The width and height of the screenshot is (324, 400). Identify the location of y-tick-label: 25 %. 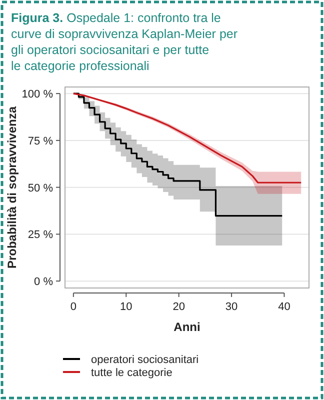
(41, 235).